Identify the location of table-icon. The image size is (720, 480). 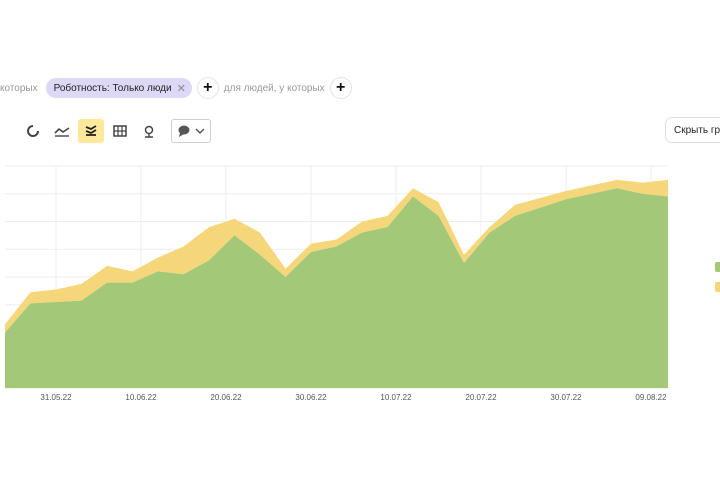
(120, 131).